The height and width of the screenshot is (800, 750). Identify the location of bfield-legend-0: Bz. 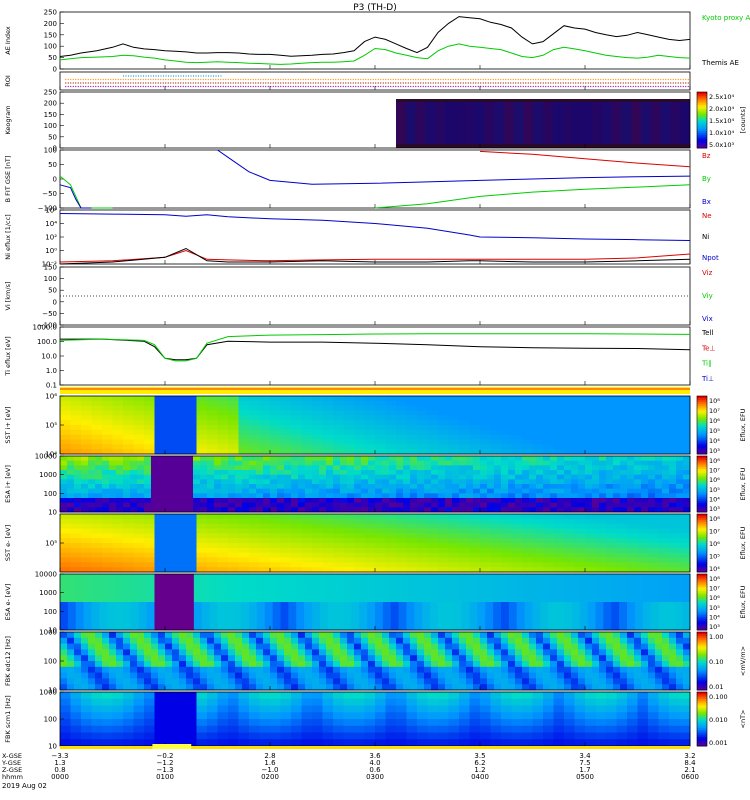
(706, 156).